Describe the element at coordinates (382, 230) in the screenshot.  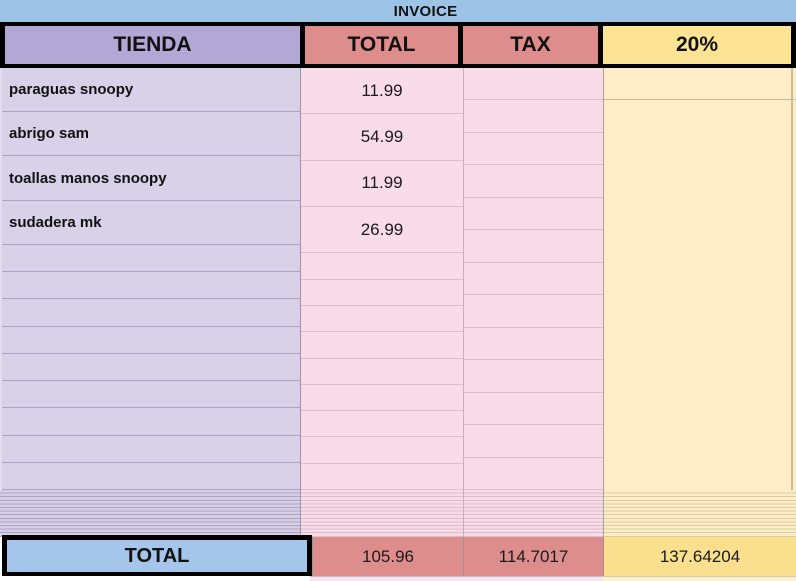
I see `total-value-cell: 26.99` at that location.